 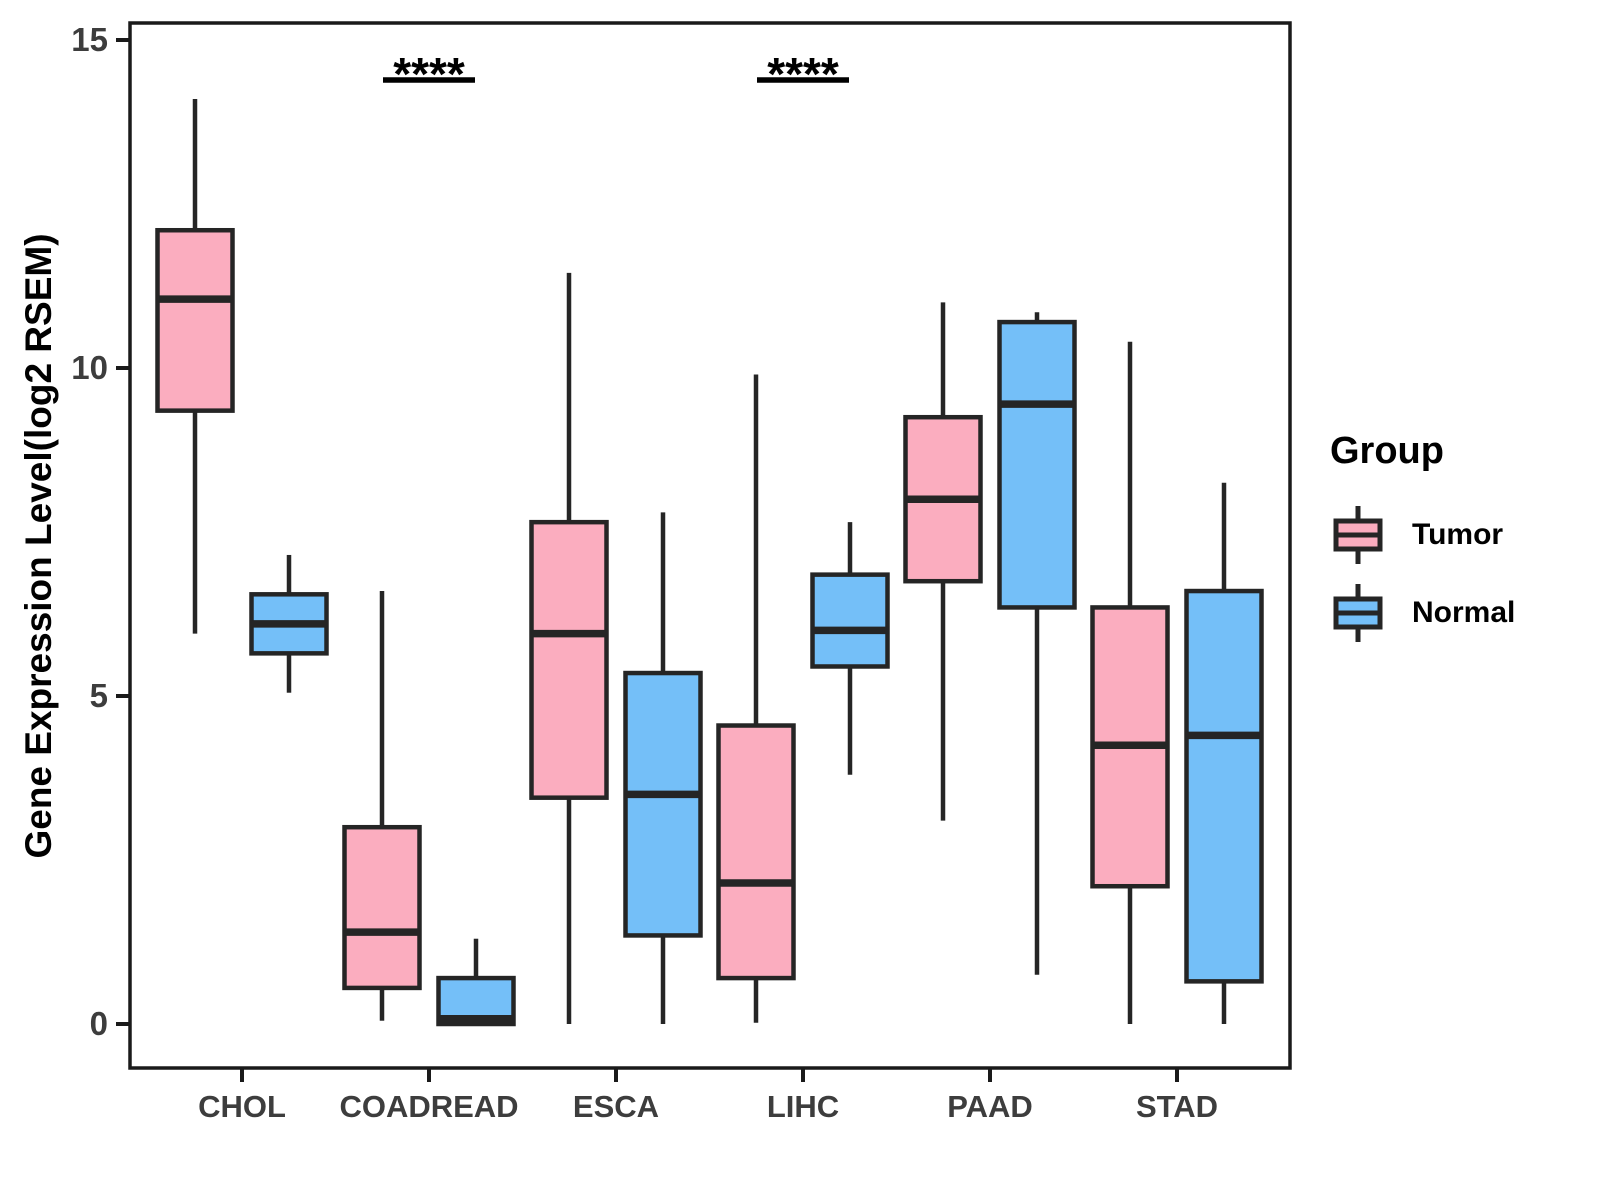 What do you see at coordinates (1458, 534) in the screenshot?
I see `legend-label-tumor: Tumor` at bounding box center [1458, 534].